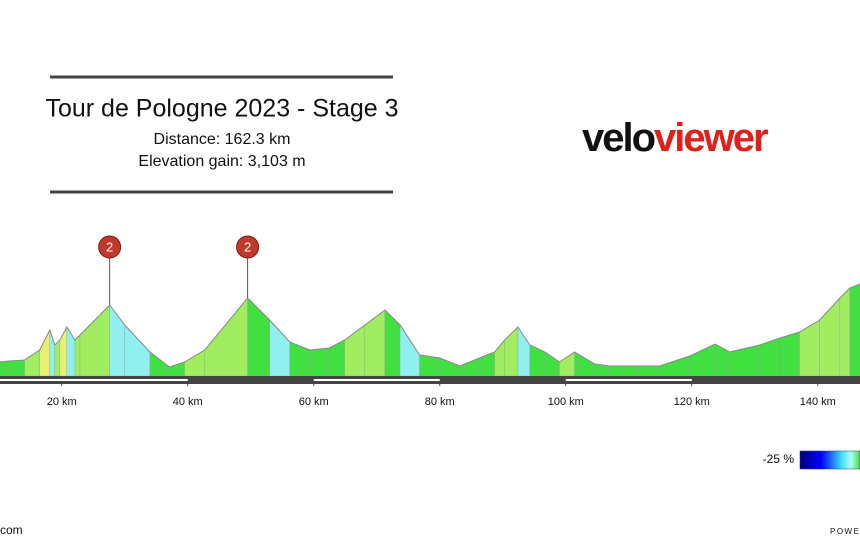 Image resolution: width=860 pixels, height=546 pixels. Describe the element at coordinates (221, 109) in the screenshot. I see `title: Tour de Pologne 2023 - Stage 3` at that location.